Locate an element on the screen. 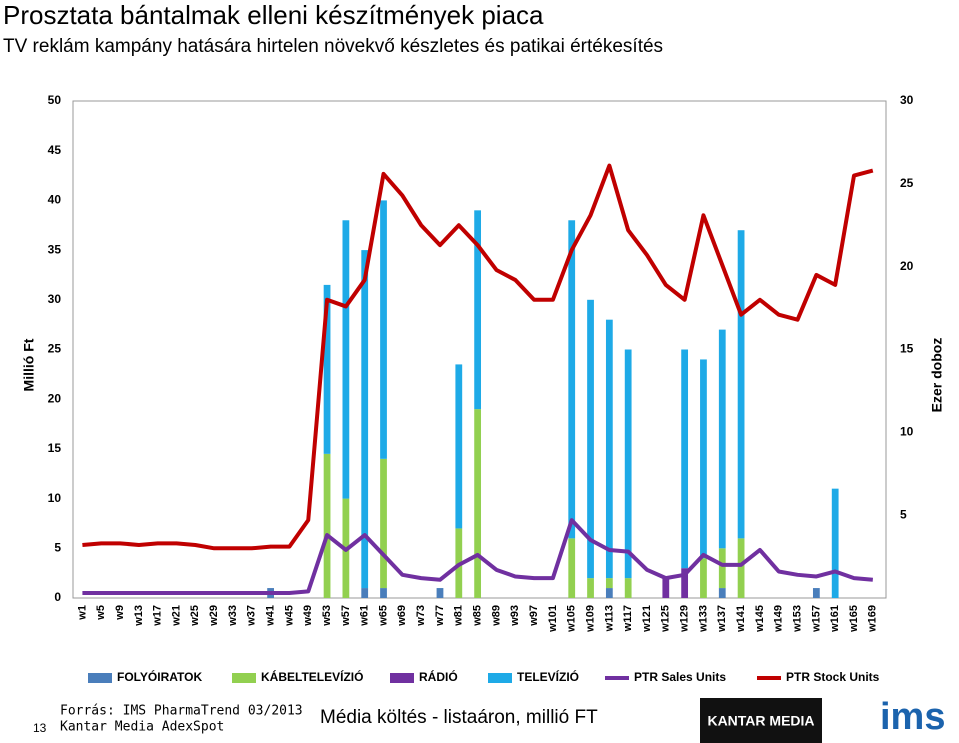 The width and height of the screenshot is (959, 743). x-tick-label: w49 is located at coordinates (308, 616).